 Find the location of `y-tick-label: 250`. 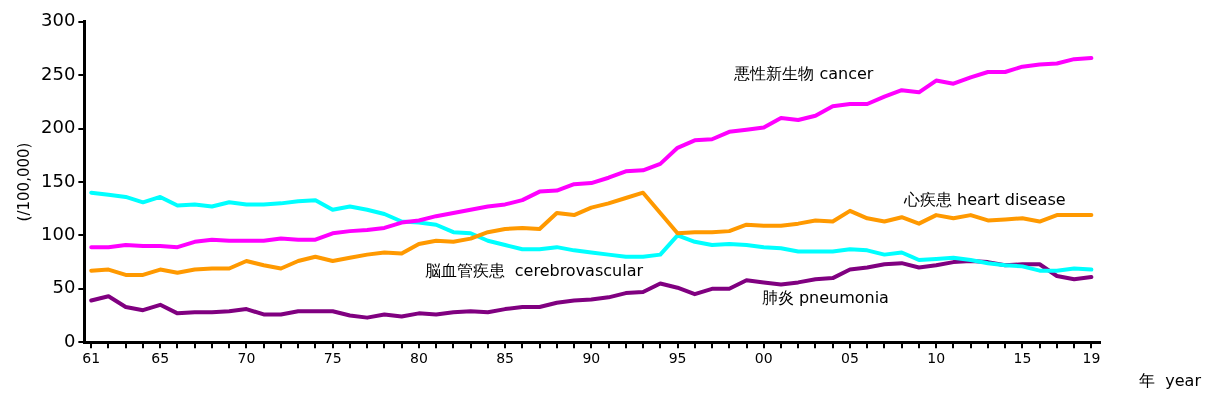

y-tick-label: 250 is located at coordinates (58, 73).